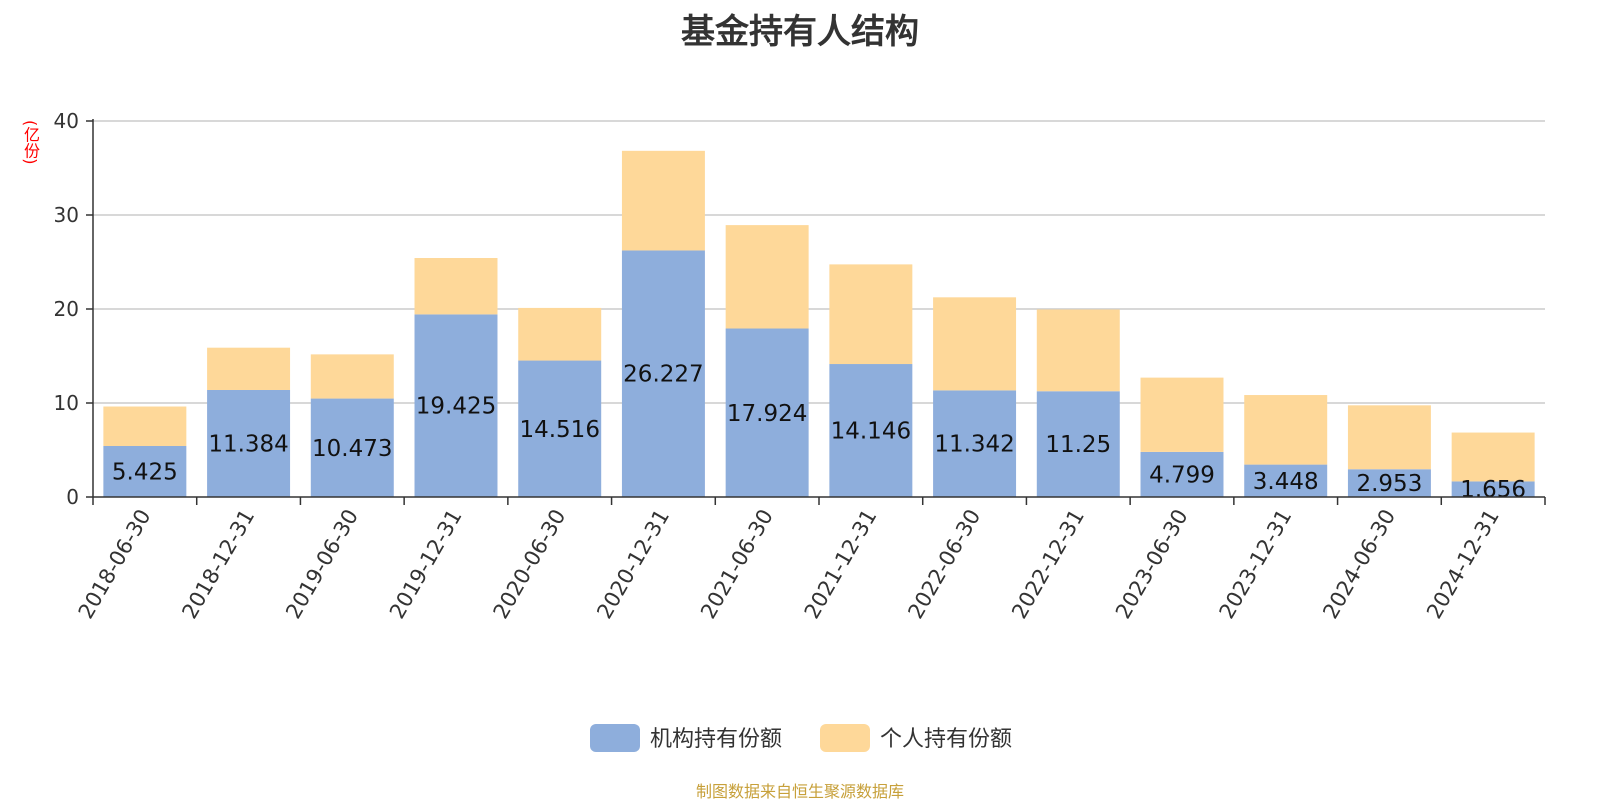  I want to click on value-label: 26.227, so click(663, 375).